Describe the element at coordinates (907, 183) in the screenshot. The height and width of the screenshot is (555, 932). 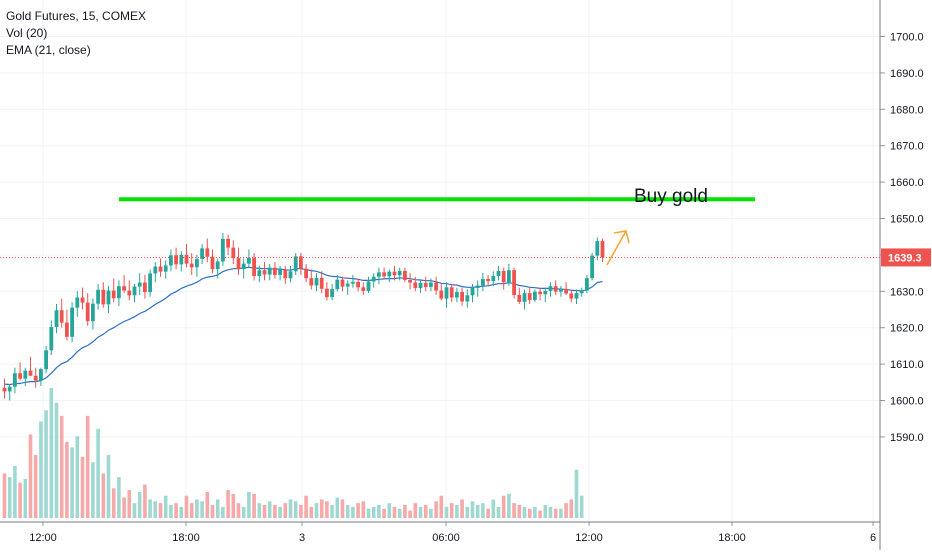
I see `y-tick-label: 1660.0` at that location.